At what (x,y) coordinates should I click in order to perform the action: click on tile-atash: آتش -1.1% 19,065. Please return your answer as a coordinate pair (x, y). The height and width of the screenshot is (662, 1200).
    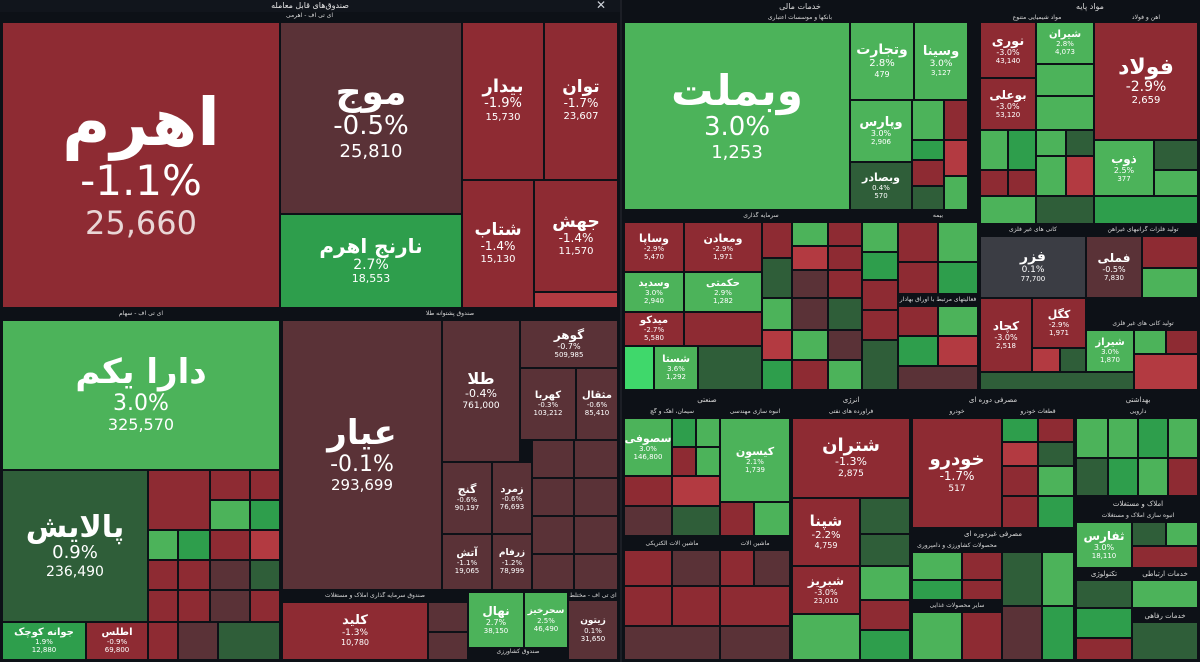
    Looking at the image, I should click on (467, 562).